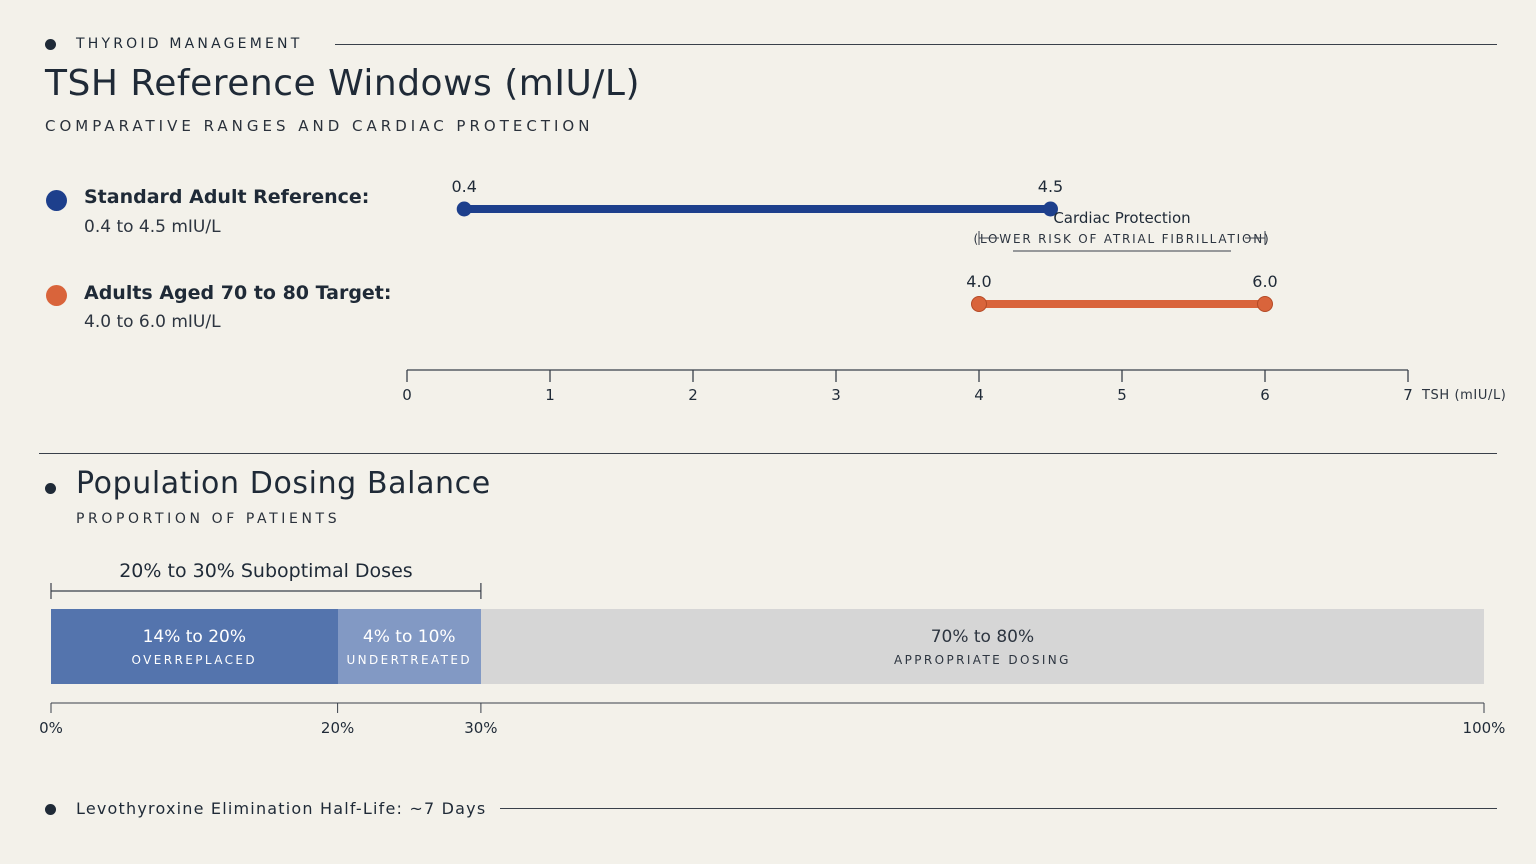 The image size is (1536, 864). I want to click on header-divider, so click(916, 44).